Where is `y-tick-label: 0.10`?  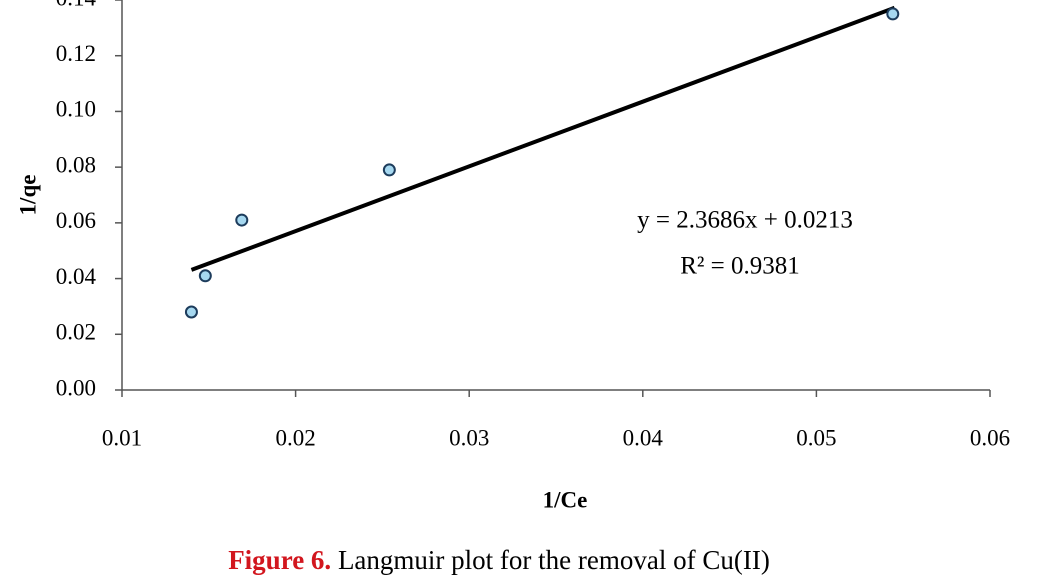 y-tick-label: 0.10 is located at coordinates (76, 109).